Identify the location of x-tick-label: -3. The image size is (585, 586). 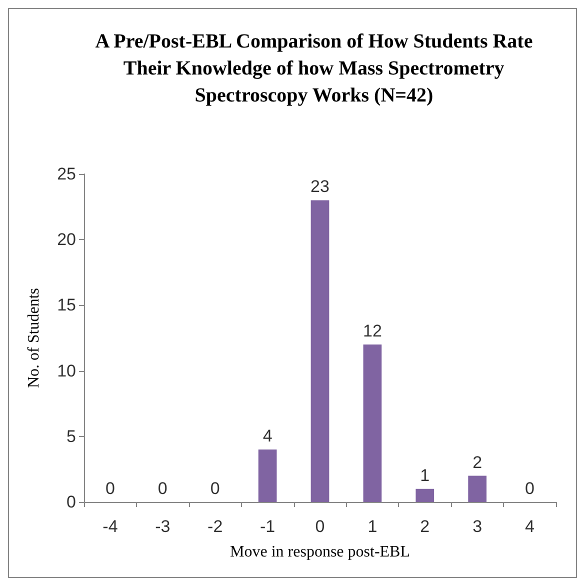
(162, 526).